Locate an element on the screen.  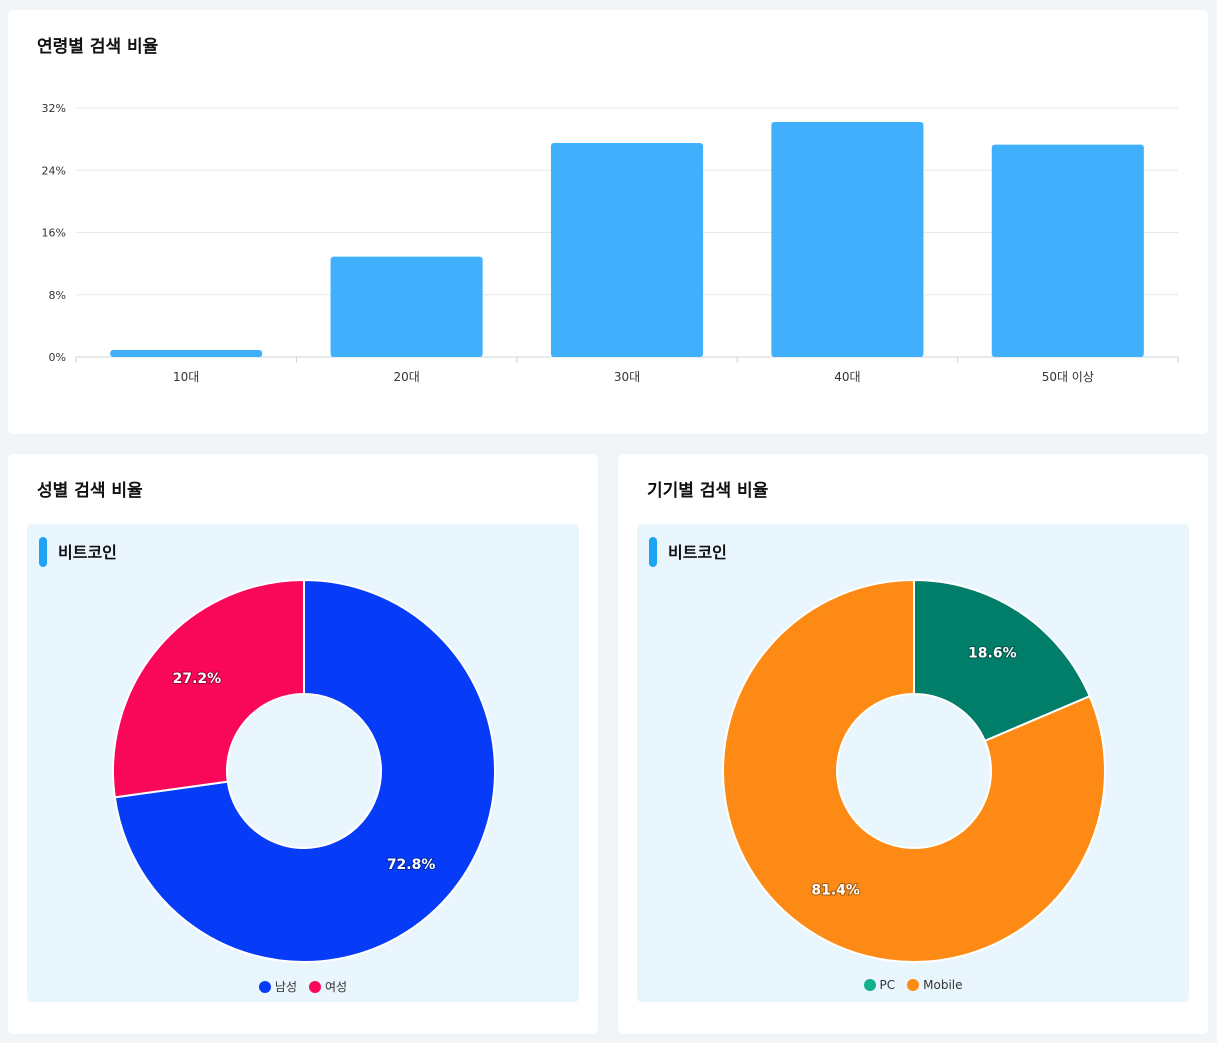
x-category-label: 30대 is located at coordinates (627, 377).